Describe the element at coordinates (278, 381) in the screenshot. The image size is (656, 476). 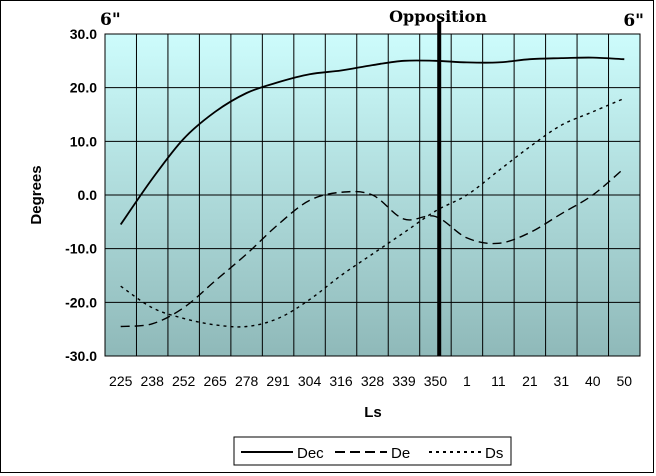
I see `x-tick-label: 291` at that location.